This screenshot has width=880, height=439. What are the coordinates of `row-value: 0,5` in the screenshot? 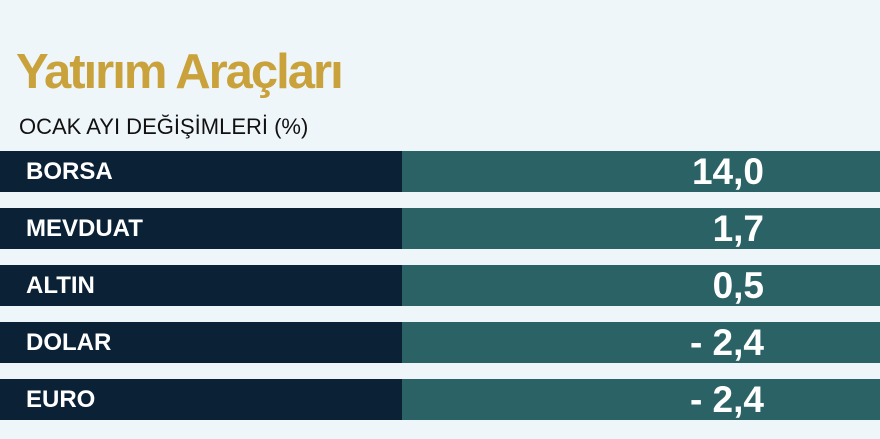 It's located at (641, 285).